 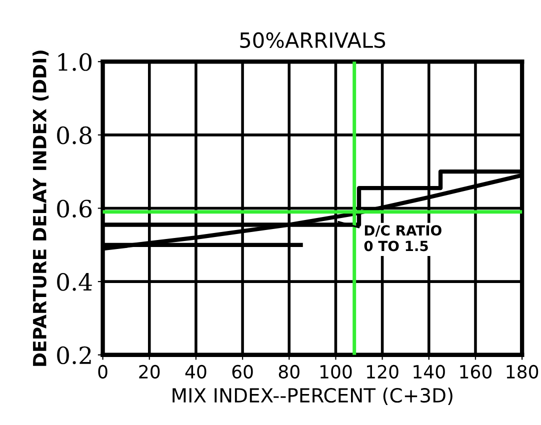 What do you see at coordinates (312, 396) in the screenshot?
I see `x-axis-title: MIX INDEX--PERCENT (C+3D)` at bounding box center [312, 396].